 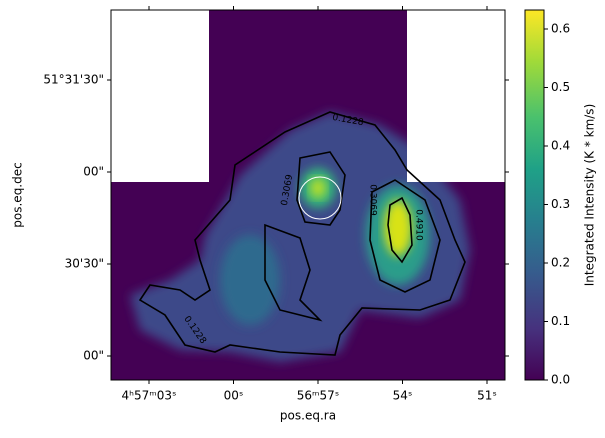 What do you see at coordinates (560, 263) in the screenshot?
I see `colorbar-tick-label: 0.2` at bounding box center [560, 263].